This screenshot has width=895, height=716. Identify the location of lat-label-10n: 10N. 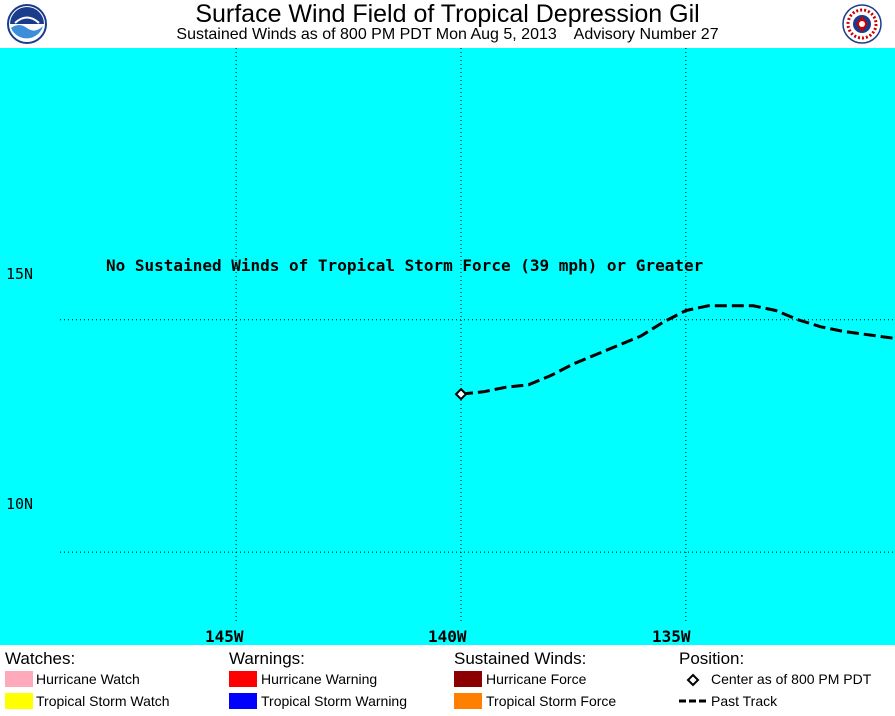
(20, 504).